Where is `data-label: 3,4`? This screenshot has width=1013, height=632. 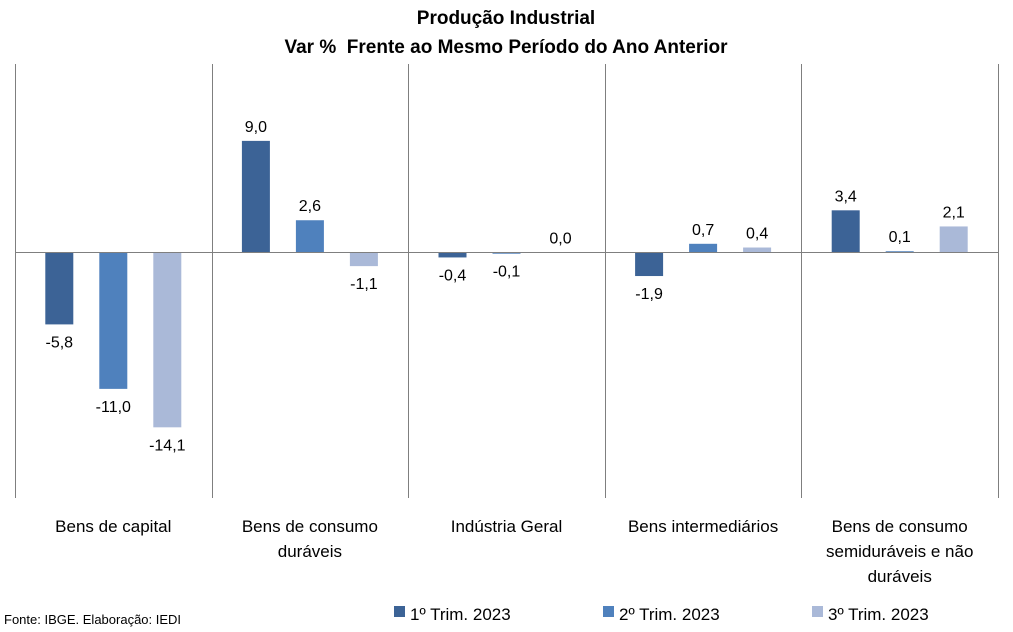
data-label: 3,4 is located at coordinates (846, 196).